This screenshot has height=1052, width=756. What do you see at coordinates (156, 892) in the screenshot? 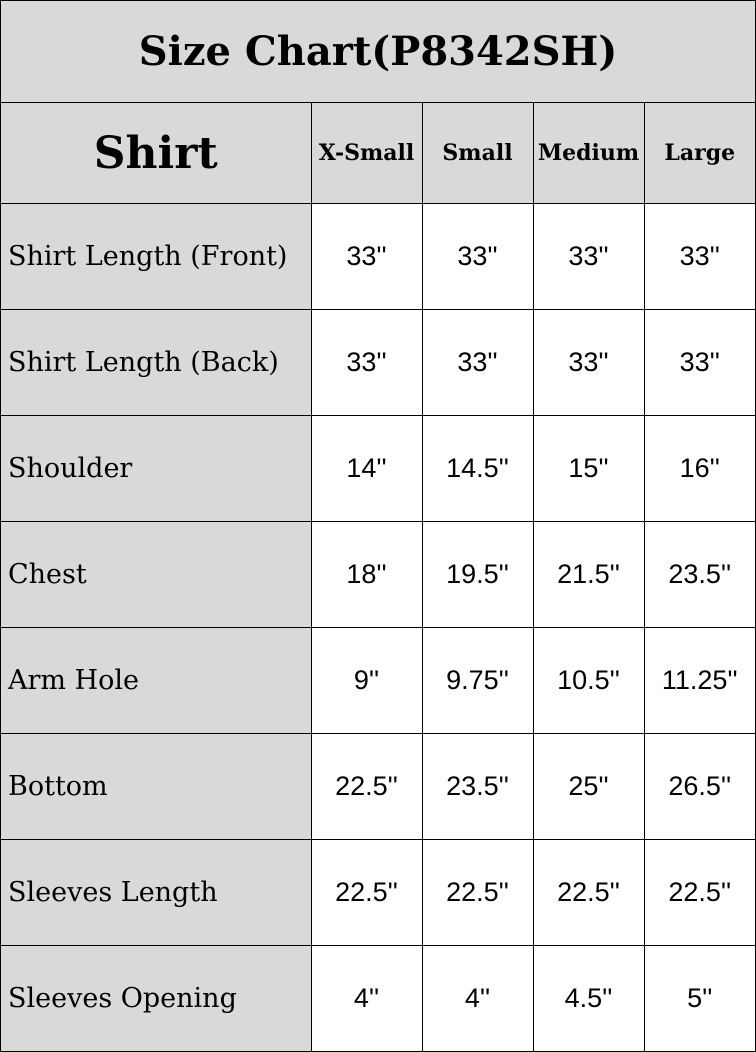
I see `measurement-label: Sleeves Length` at bounding box center [156, 892].